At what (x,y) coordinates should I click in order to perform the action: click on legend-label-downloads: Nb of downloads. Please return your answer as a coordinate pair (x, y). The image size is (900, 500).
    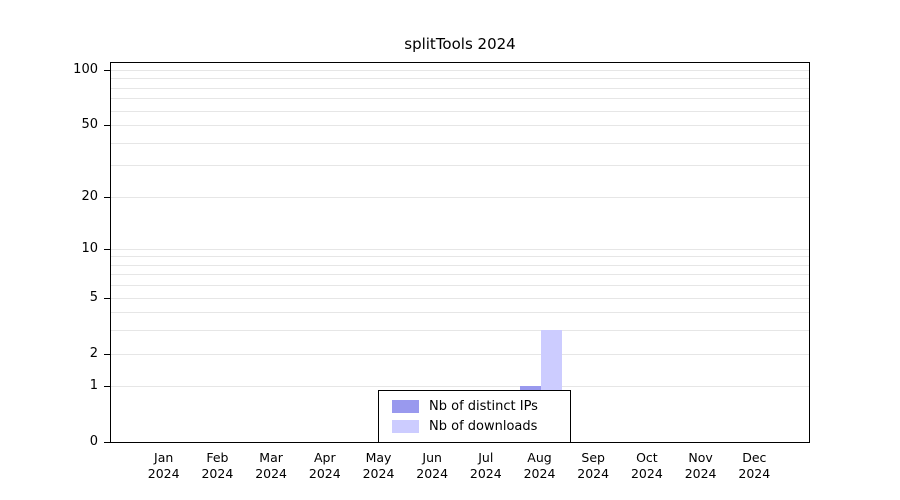
    Looking at the image, I should click on (483, 427).